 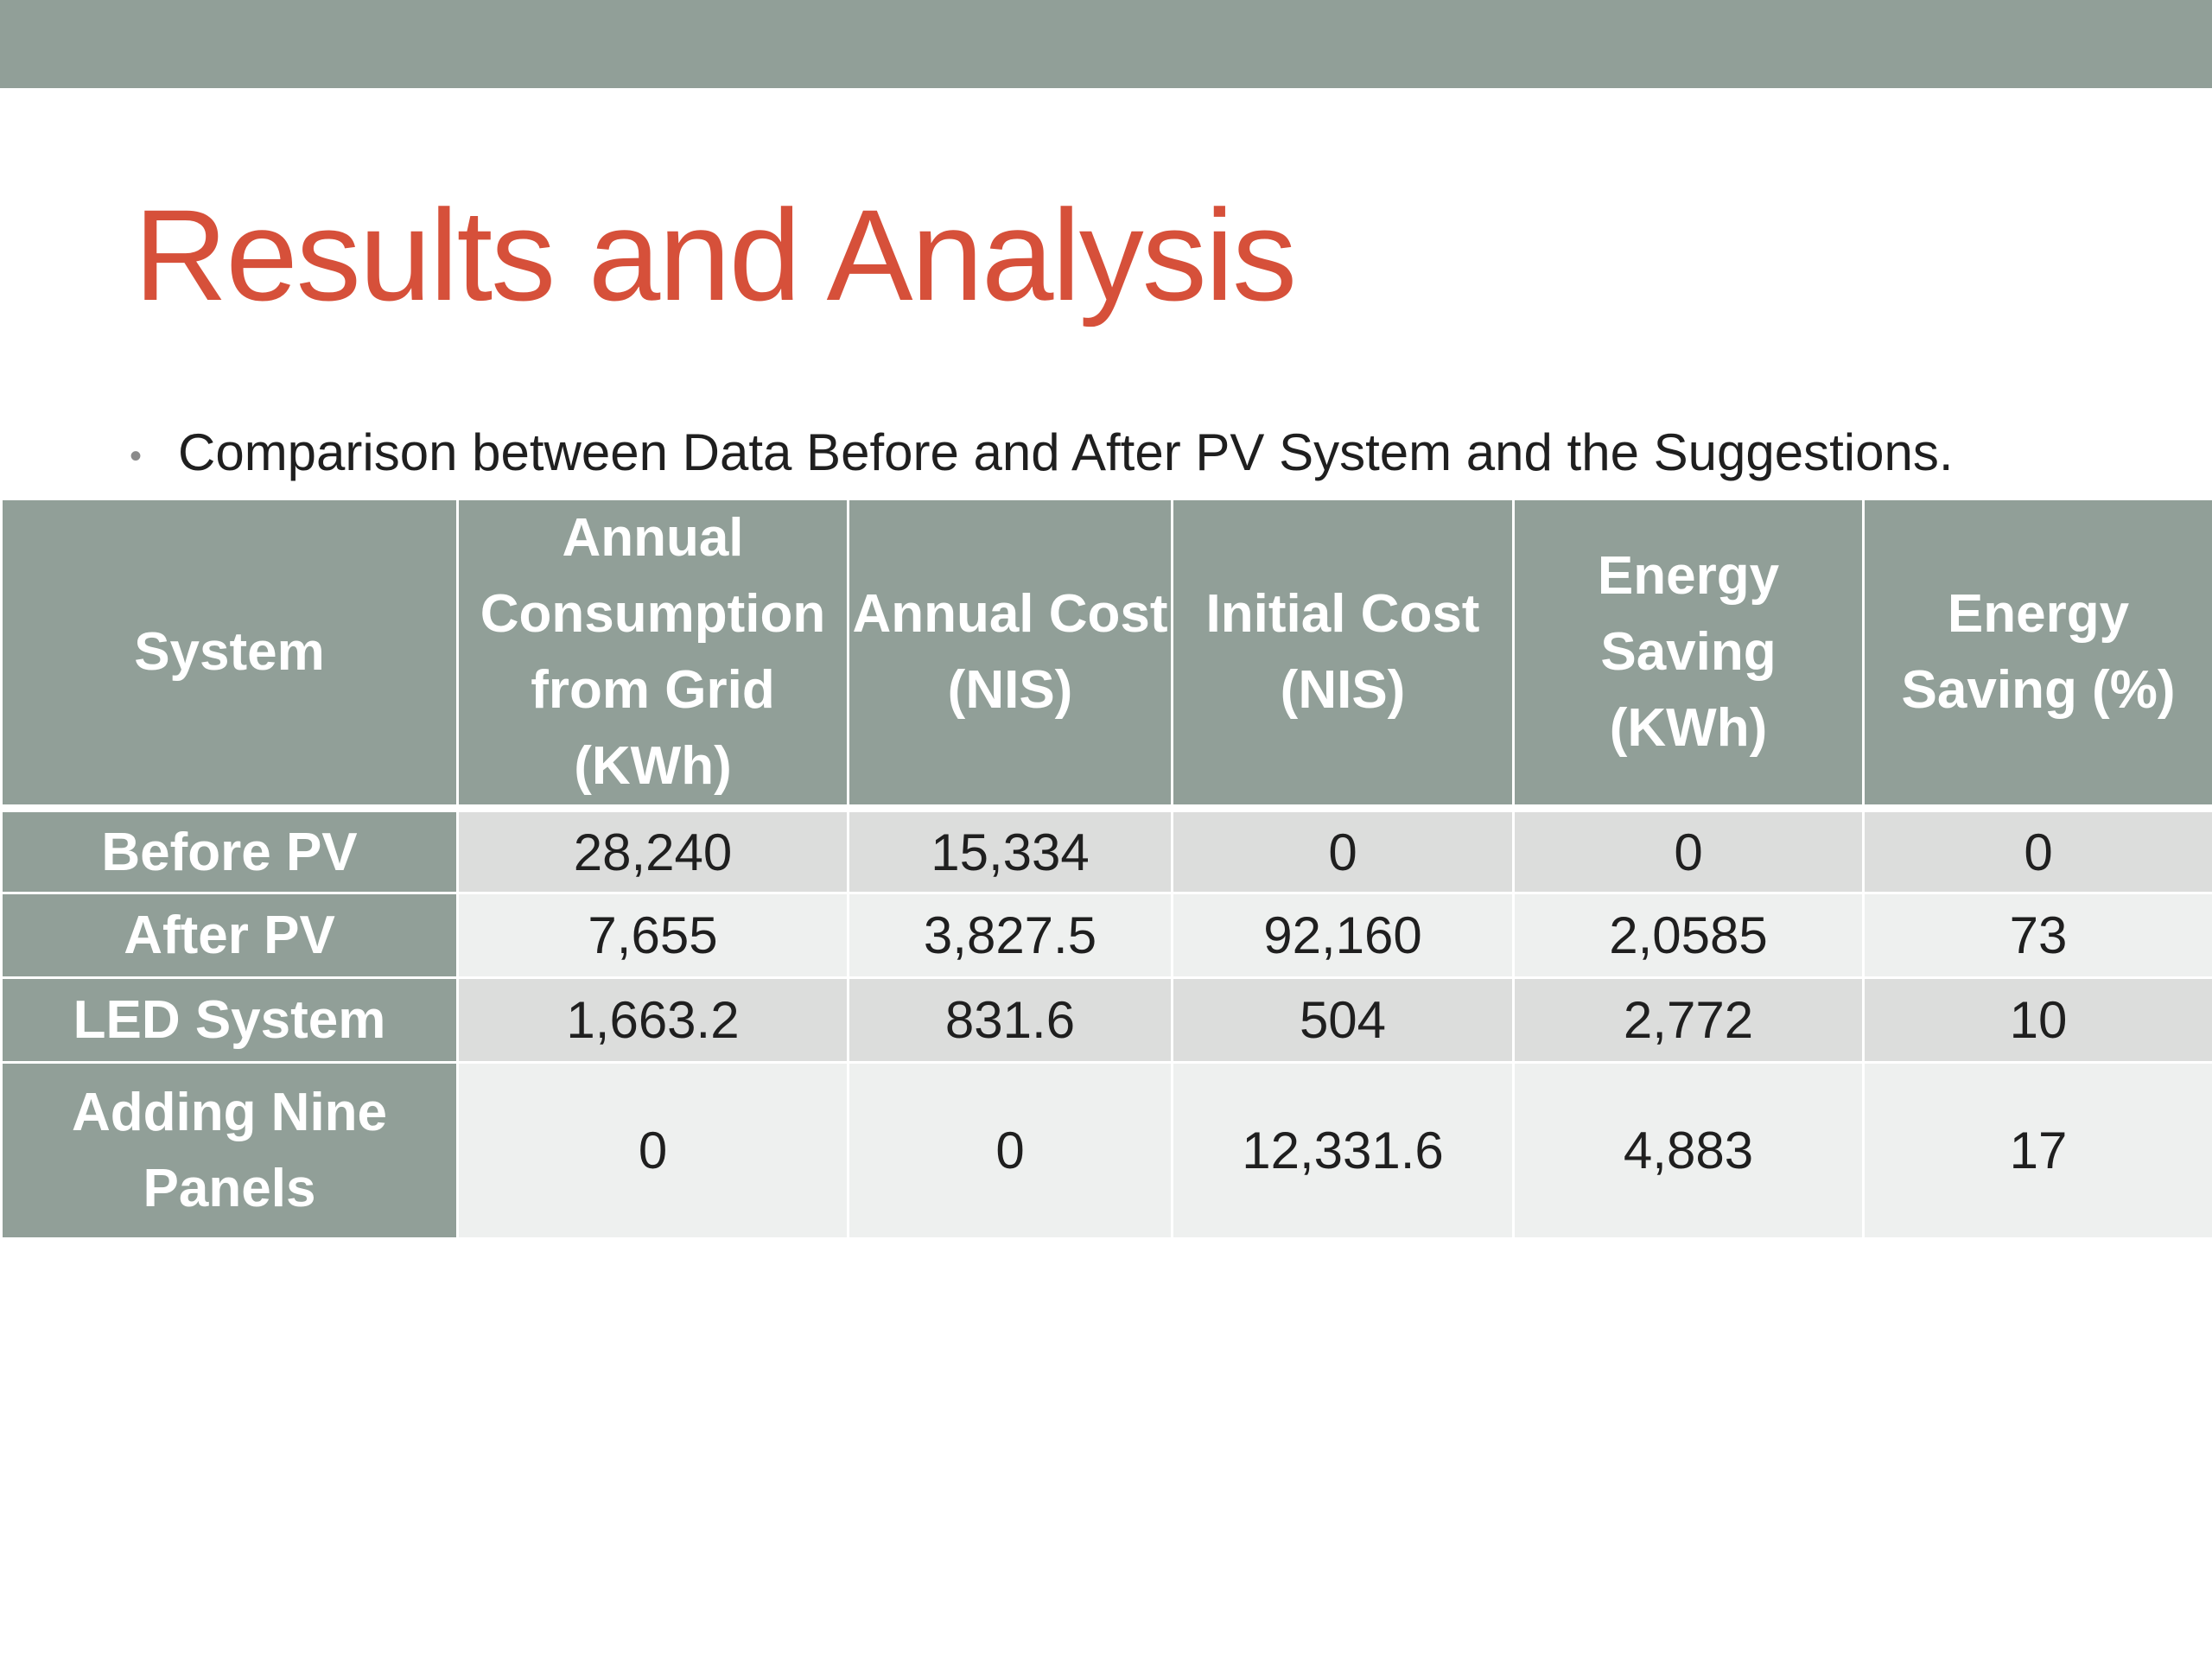 What do you see at coordinates (1688, 655) in the screenshot?
I see `column-header-saving-kwh: Energy Saving (KWh)` at bounding box center [1688, 655].